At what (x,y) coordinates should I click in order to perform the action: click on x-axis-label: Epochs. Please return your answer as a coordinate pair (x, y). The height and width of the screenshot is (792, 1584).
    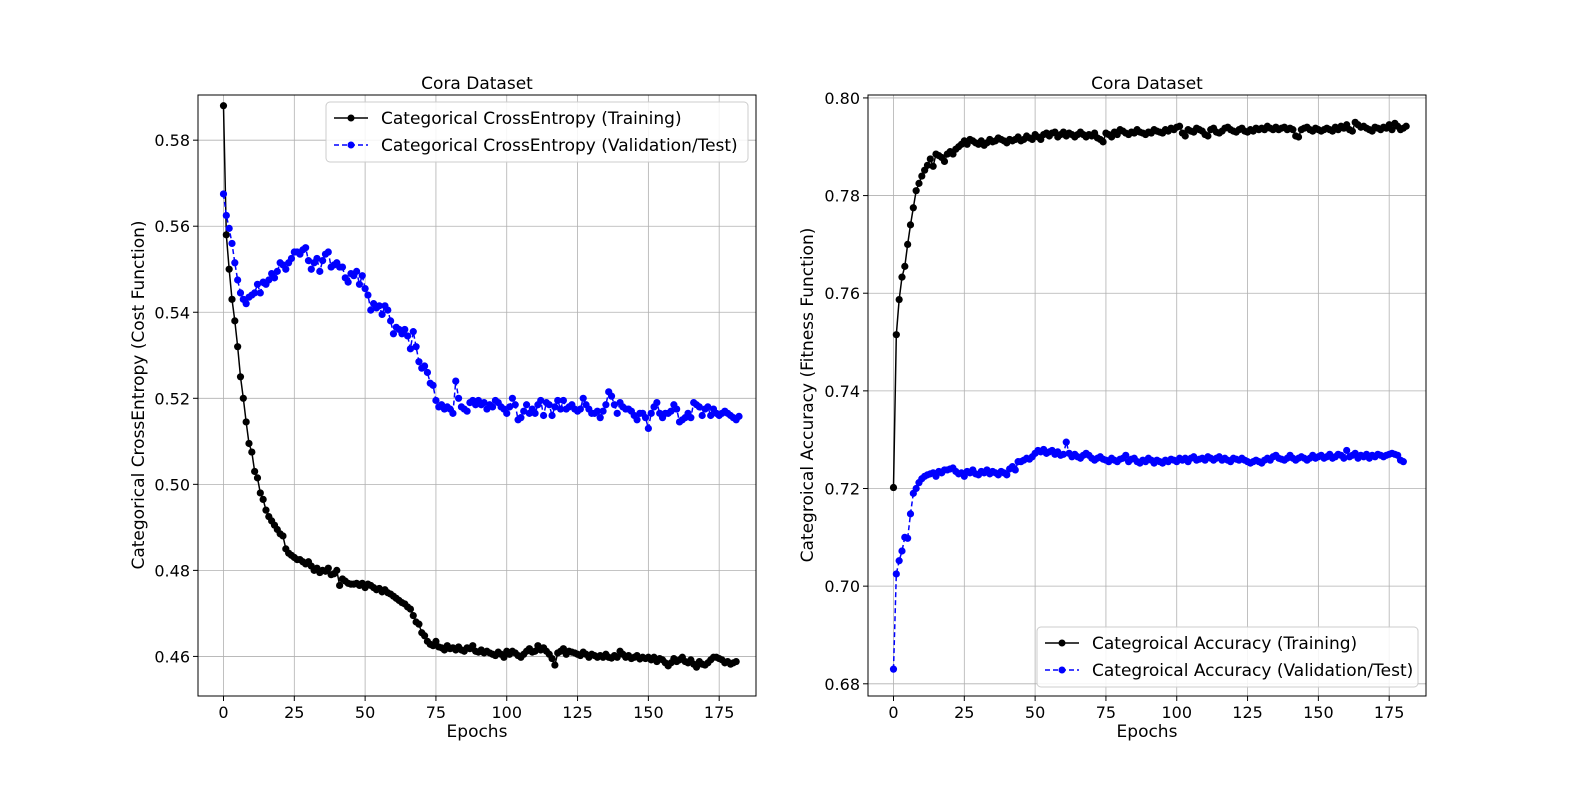
    Looking at the image, I should click on (477, 732).